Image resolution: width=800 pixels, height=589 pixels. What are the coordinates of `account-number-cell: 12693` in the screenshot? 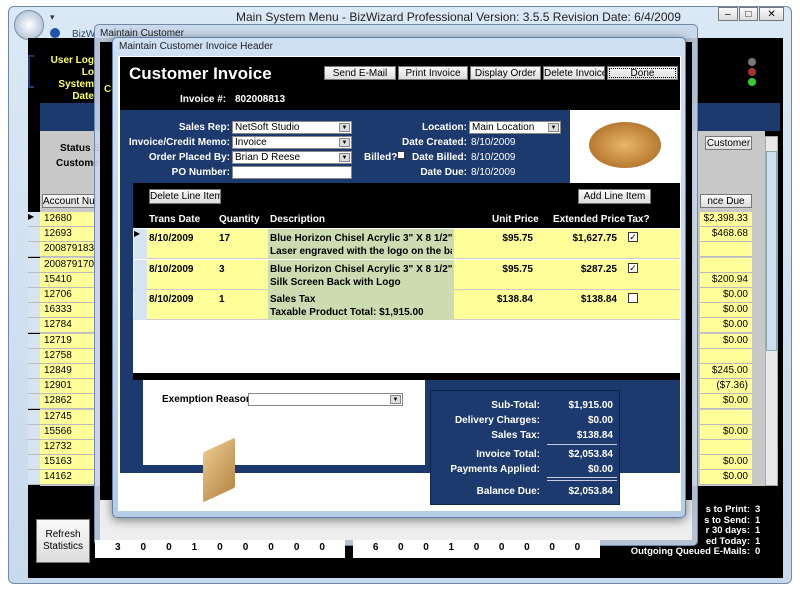 It's located at (67, 235).